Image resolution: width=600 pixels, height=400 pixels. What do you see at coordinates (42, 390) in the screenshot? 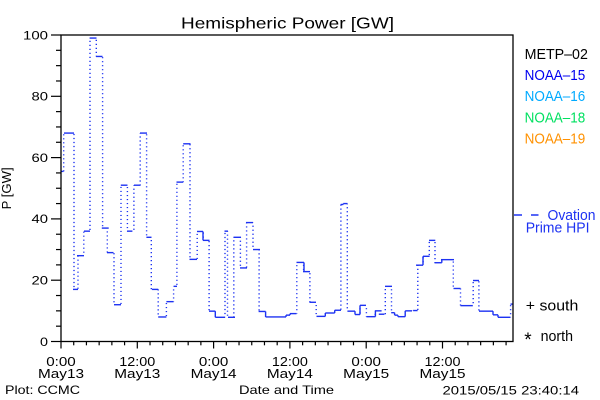
I see `svg-text: Plot: CCMC` at bounding box center [42, 390].